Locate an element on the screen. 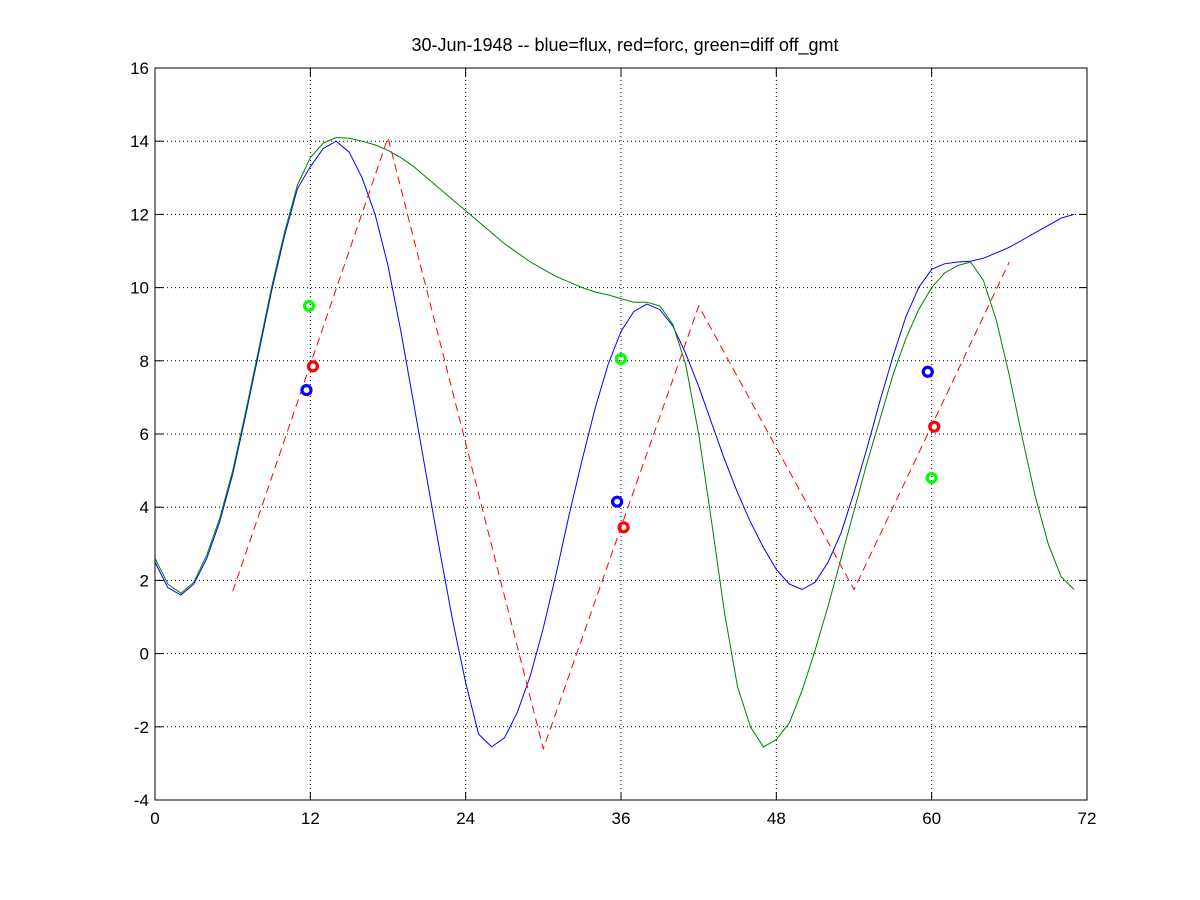 This screenshot has height=900, width=1200. y-tick-label: 10 is located at coordinates (139, 288).